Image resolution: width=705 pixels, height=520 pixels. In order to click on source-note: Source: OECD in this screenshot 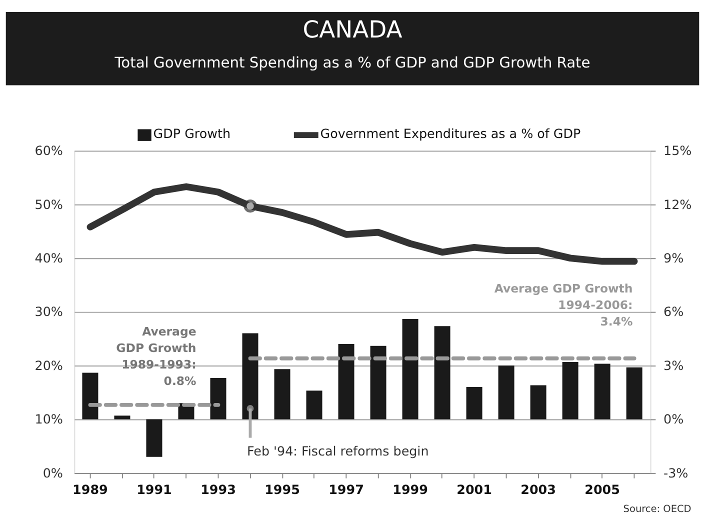, I will do `click(657, 509)`.